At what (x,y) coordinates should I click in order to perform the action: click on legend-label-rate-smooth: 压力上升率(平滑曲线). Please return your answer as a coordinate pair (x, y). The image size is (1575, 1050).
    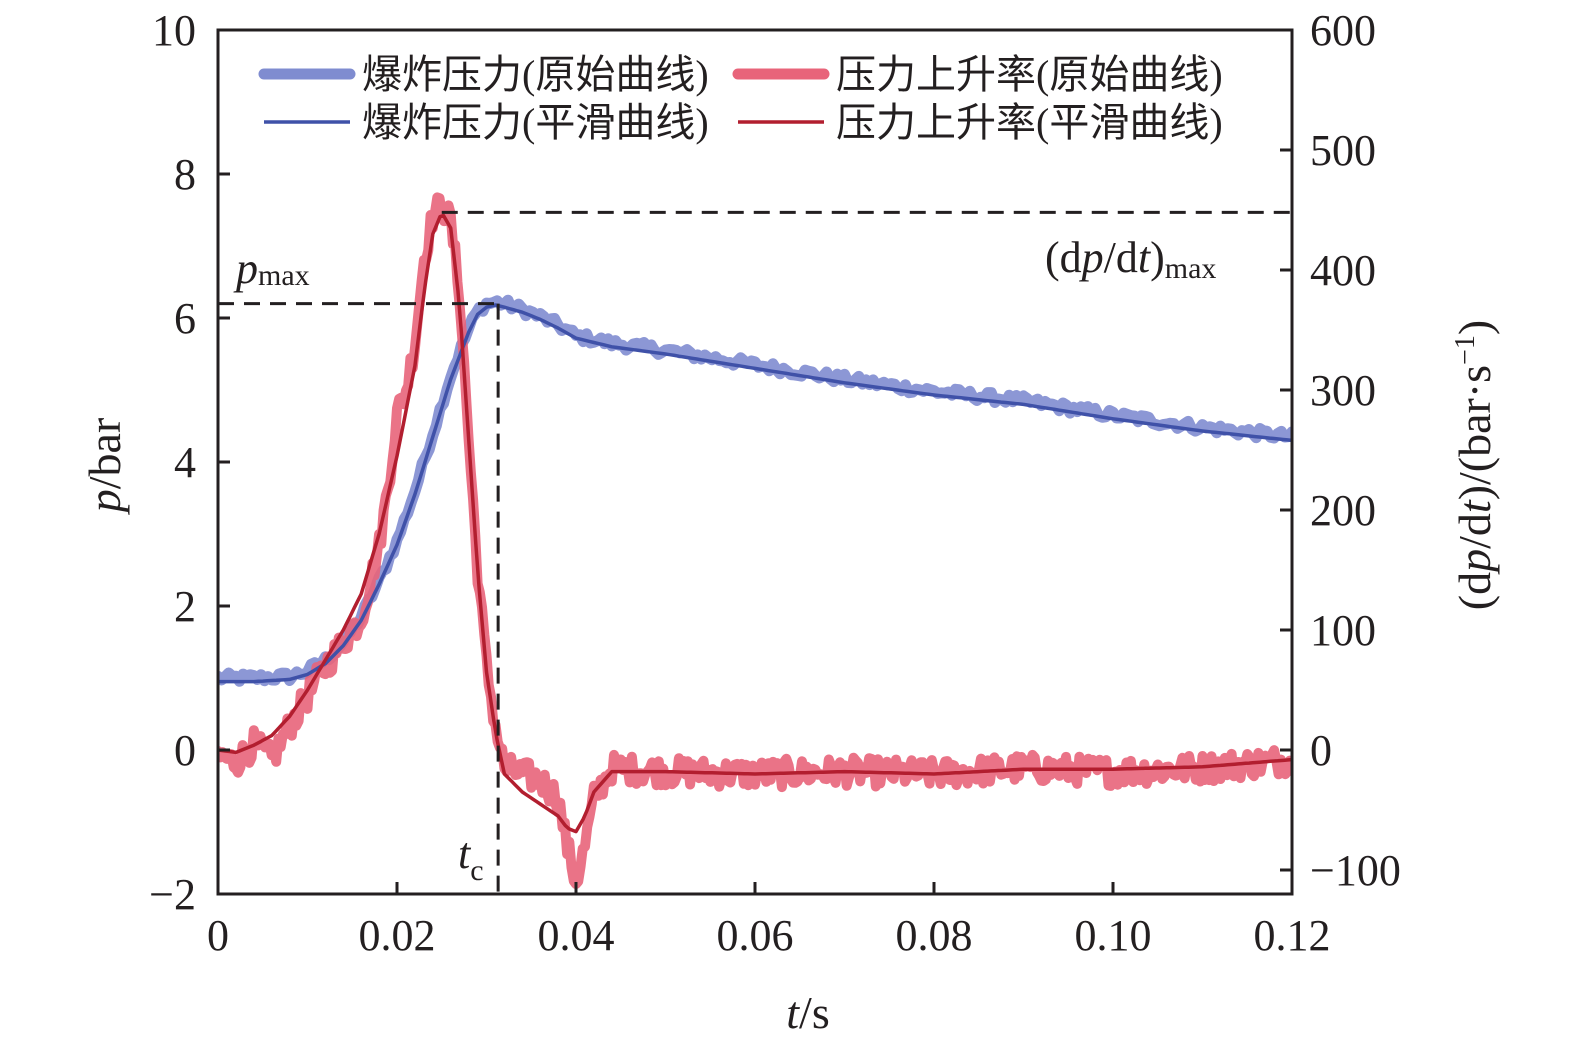
    Looking at the image, I should click on (1029, 122).